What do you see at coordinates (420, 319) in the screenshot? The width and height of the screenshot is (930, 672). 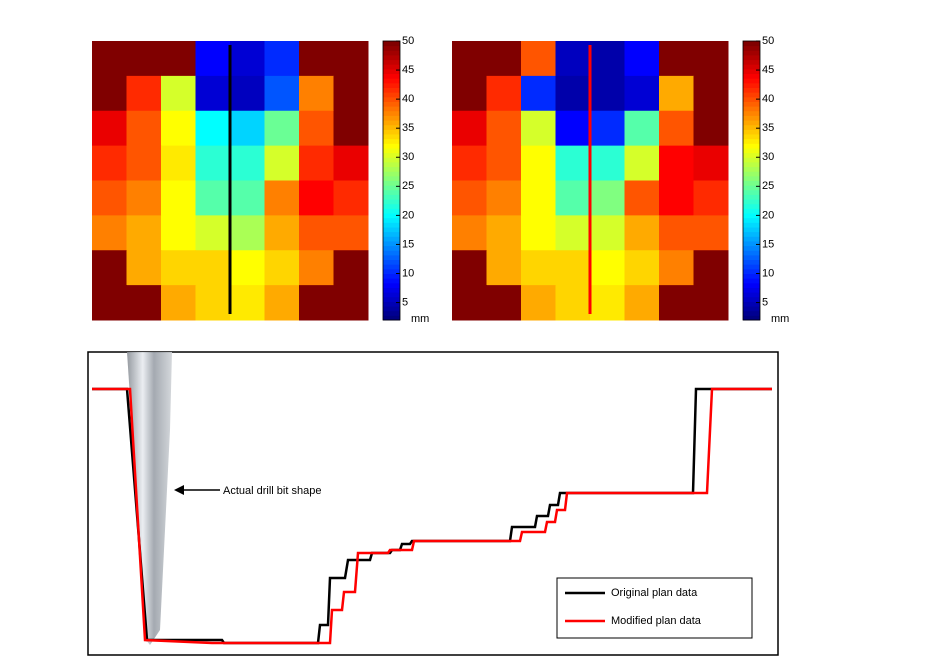 I see `colorbar-unit: mm` at bounding box center [420, 319].